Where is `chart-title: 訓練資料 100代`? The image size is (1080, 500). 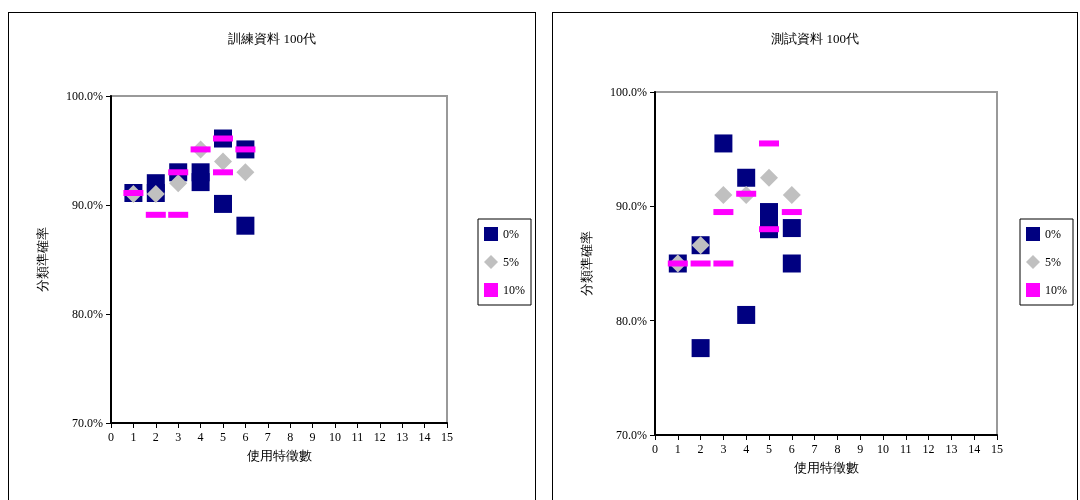
chart-title: 訓練資料 100代 is located at coordinates (272, 38).